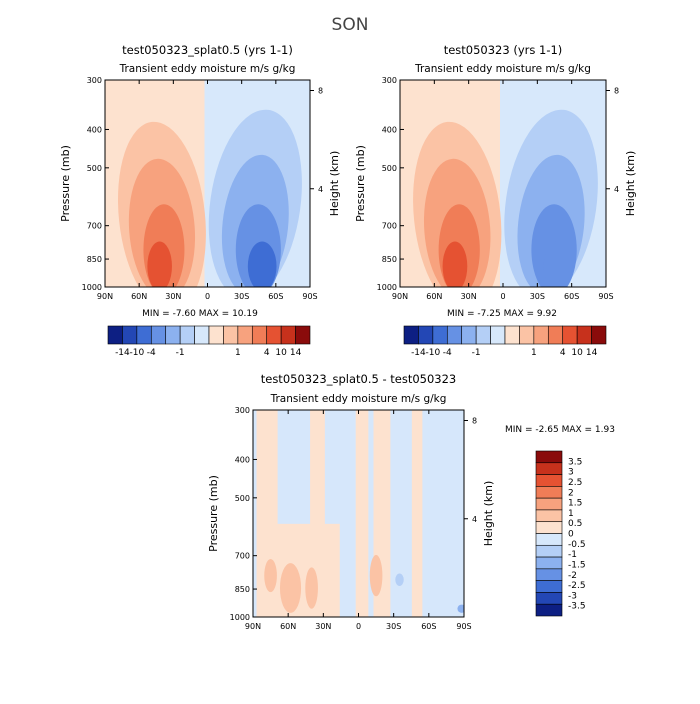  What do you see at coordinates (242, 410) in the screenshot?
I see `y-tick-label: 300` at bounding box center [242, 410].